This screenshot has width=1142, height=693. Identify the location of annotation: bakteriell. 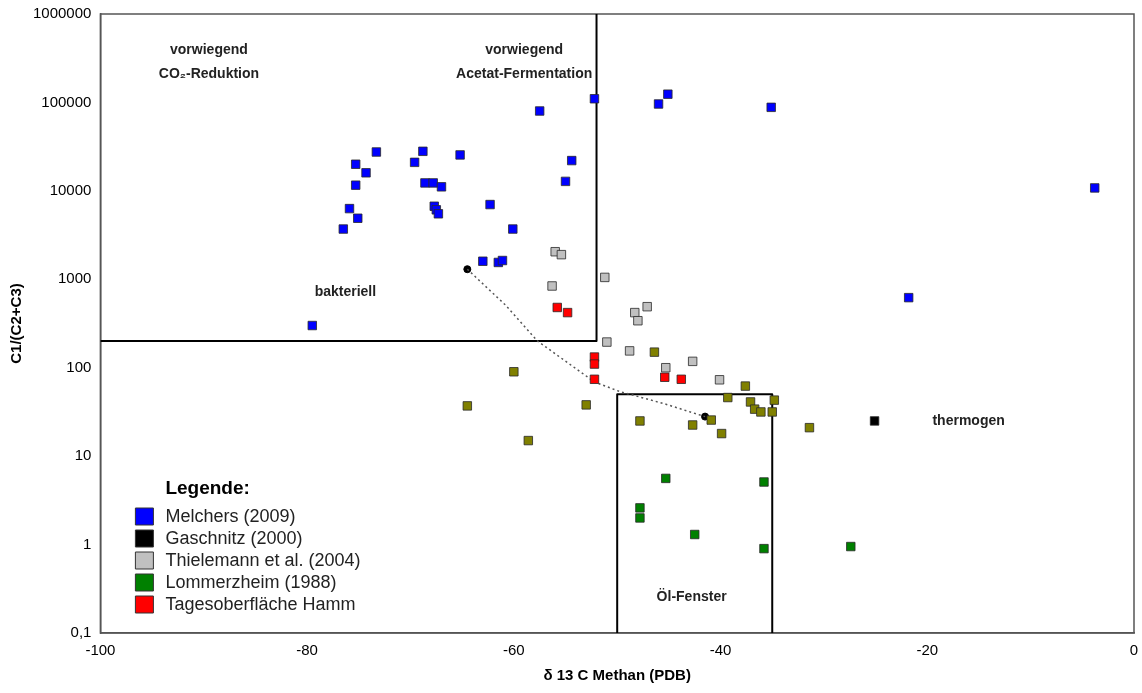
(345, 291).